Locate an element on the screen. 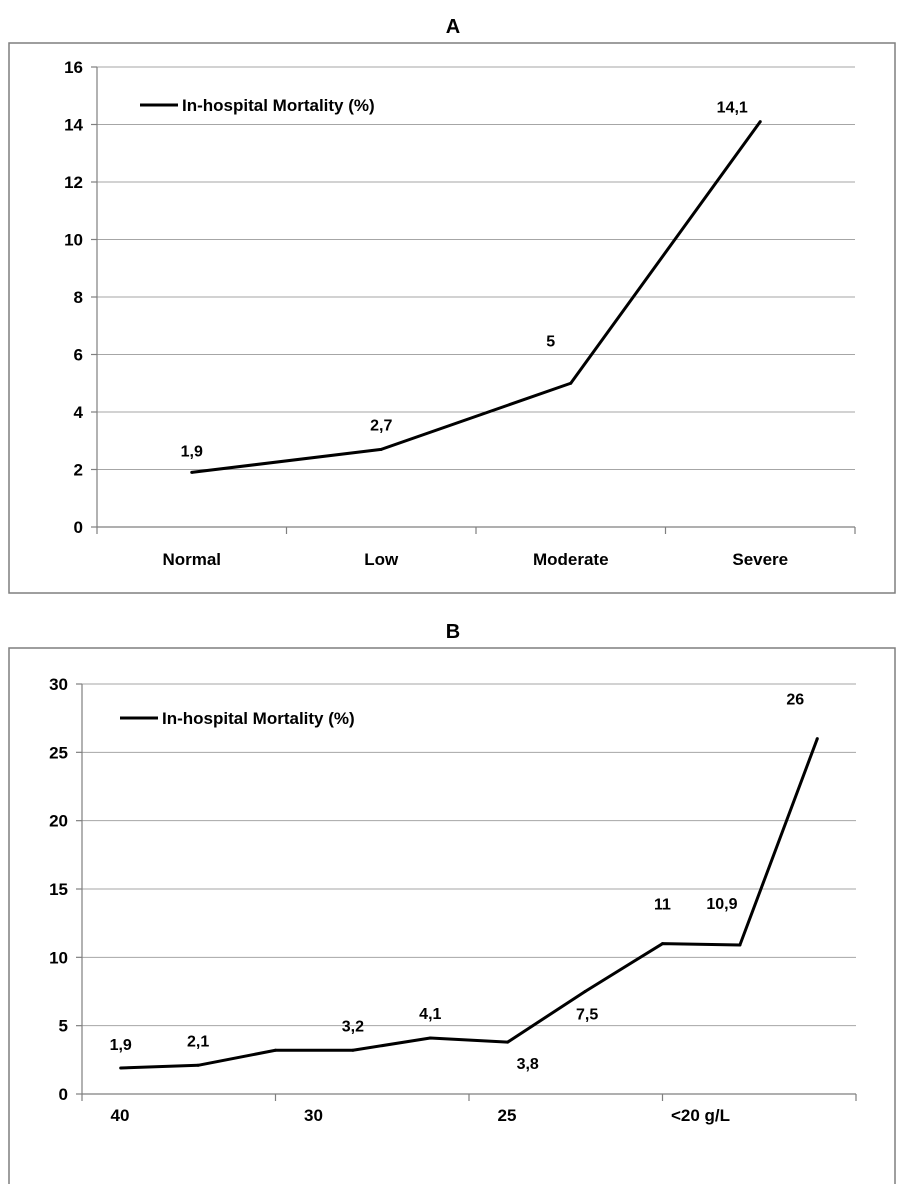 Image resolution: width=897 pixels, height=1184 pixels. chart-b-y-tick-label: 0 is located at coordinates (63, 1094).